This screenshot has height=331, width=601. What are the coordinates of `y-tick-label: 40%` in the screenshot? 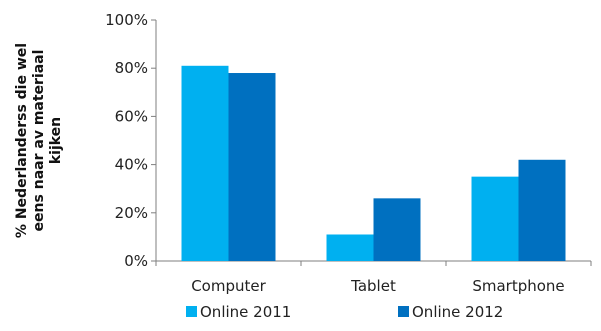 It's located at (131, 165).